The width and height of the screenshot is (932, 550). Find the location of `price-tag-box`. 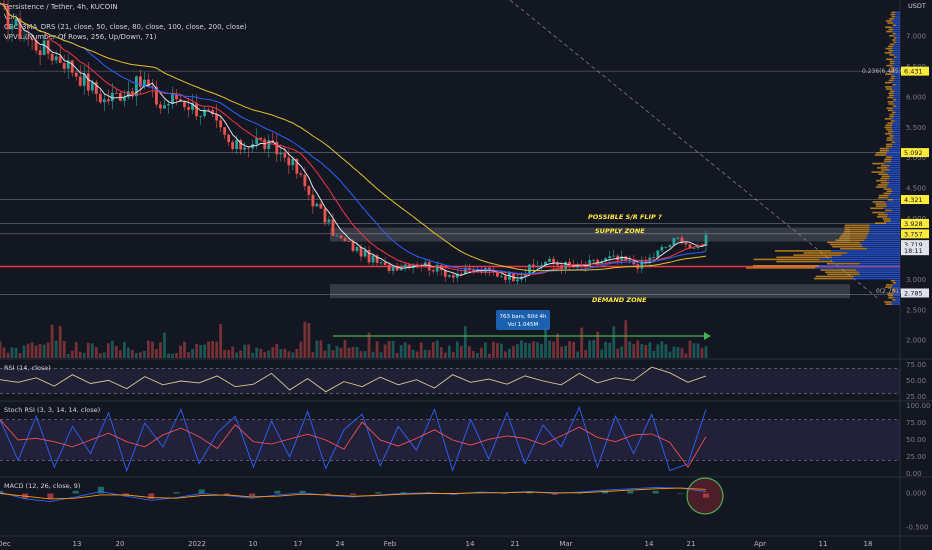

price-tag-box is located at coordinates (915, 223).